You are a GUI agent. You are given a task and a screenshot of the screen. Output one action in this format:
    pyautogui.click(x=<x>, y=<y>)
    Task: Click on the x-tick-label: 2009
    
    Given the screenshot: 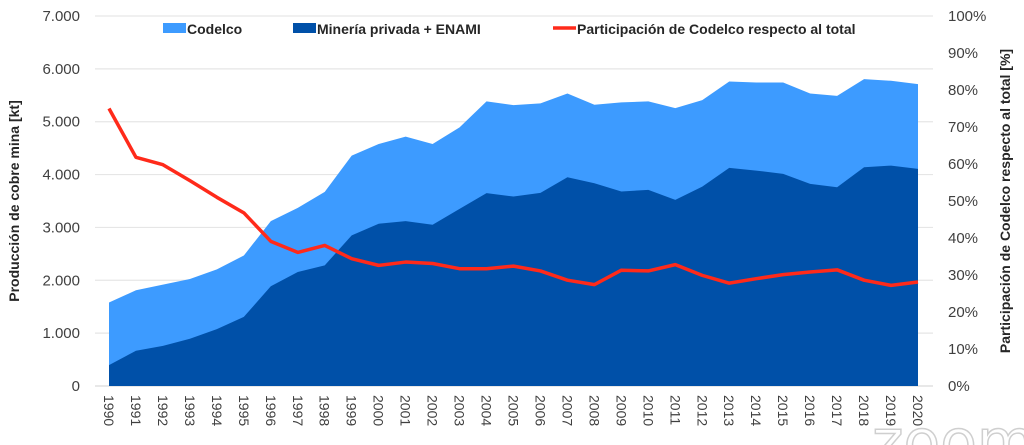 What is the action you would take?
    pyautogui.click(x=621, y=410)
    